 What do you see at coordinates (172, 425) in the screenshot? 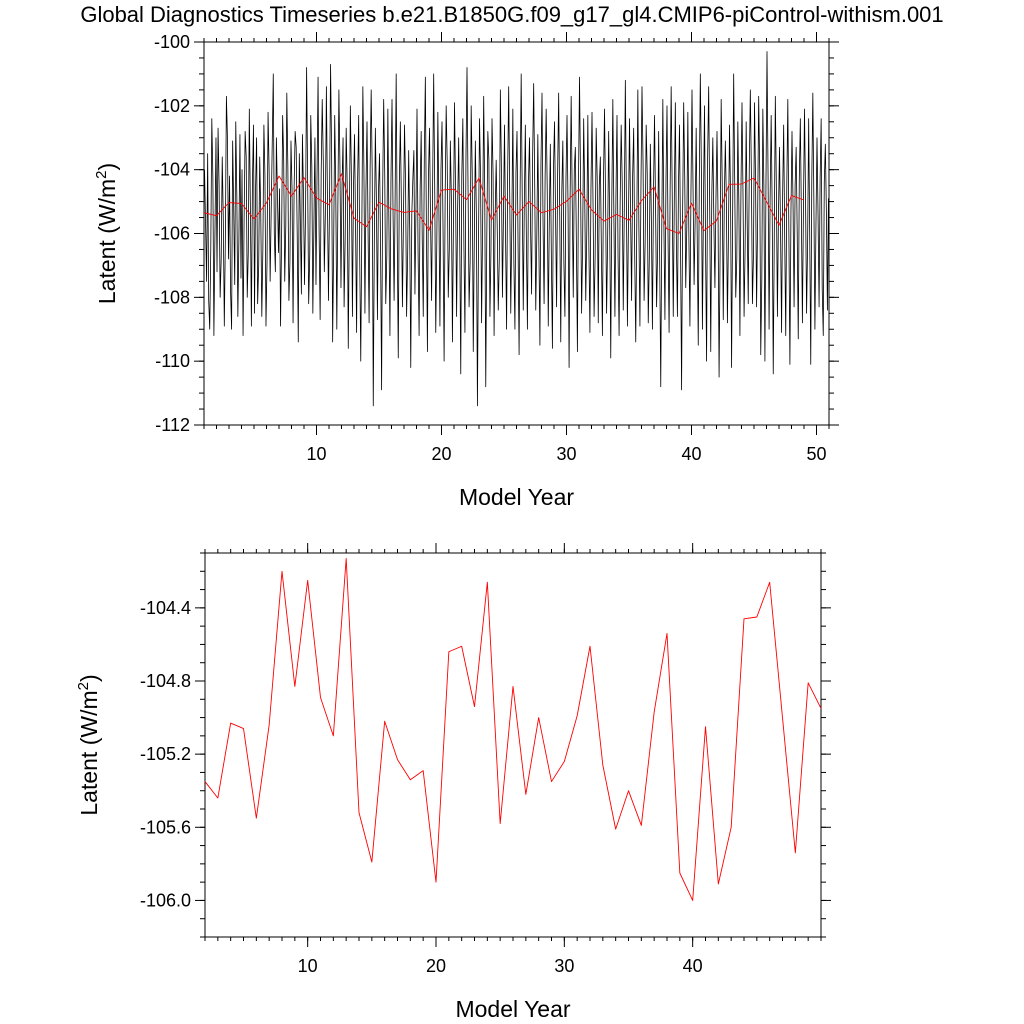
I see `y-tick-label: -112` at bounding box center [172, 425].